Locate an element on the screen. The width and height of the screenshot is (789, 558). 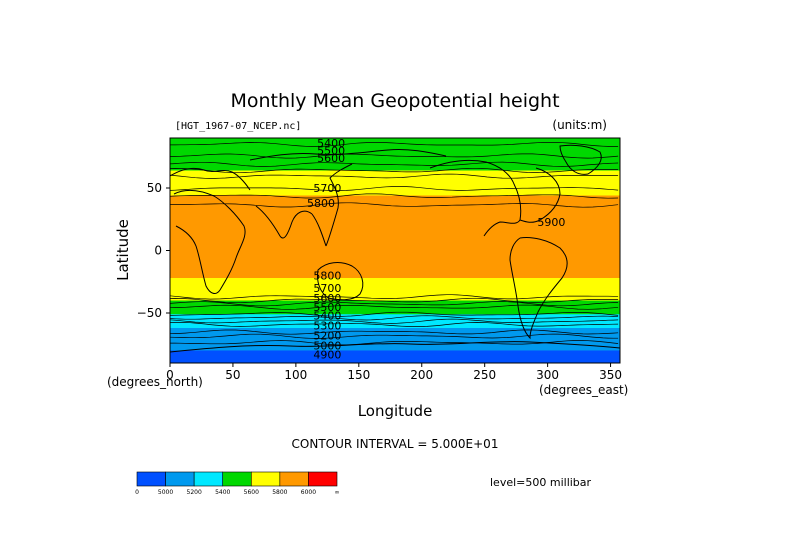
y-unit-label: (degrees_north) is located at coordinates (155, 382).